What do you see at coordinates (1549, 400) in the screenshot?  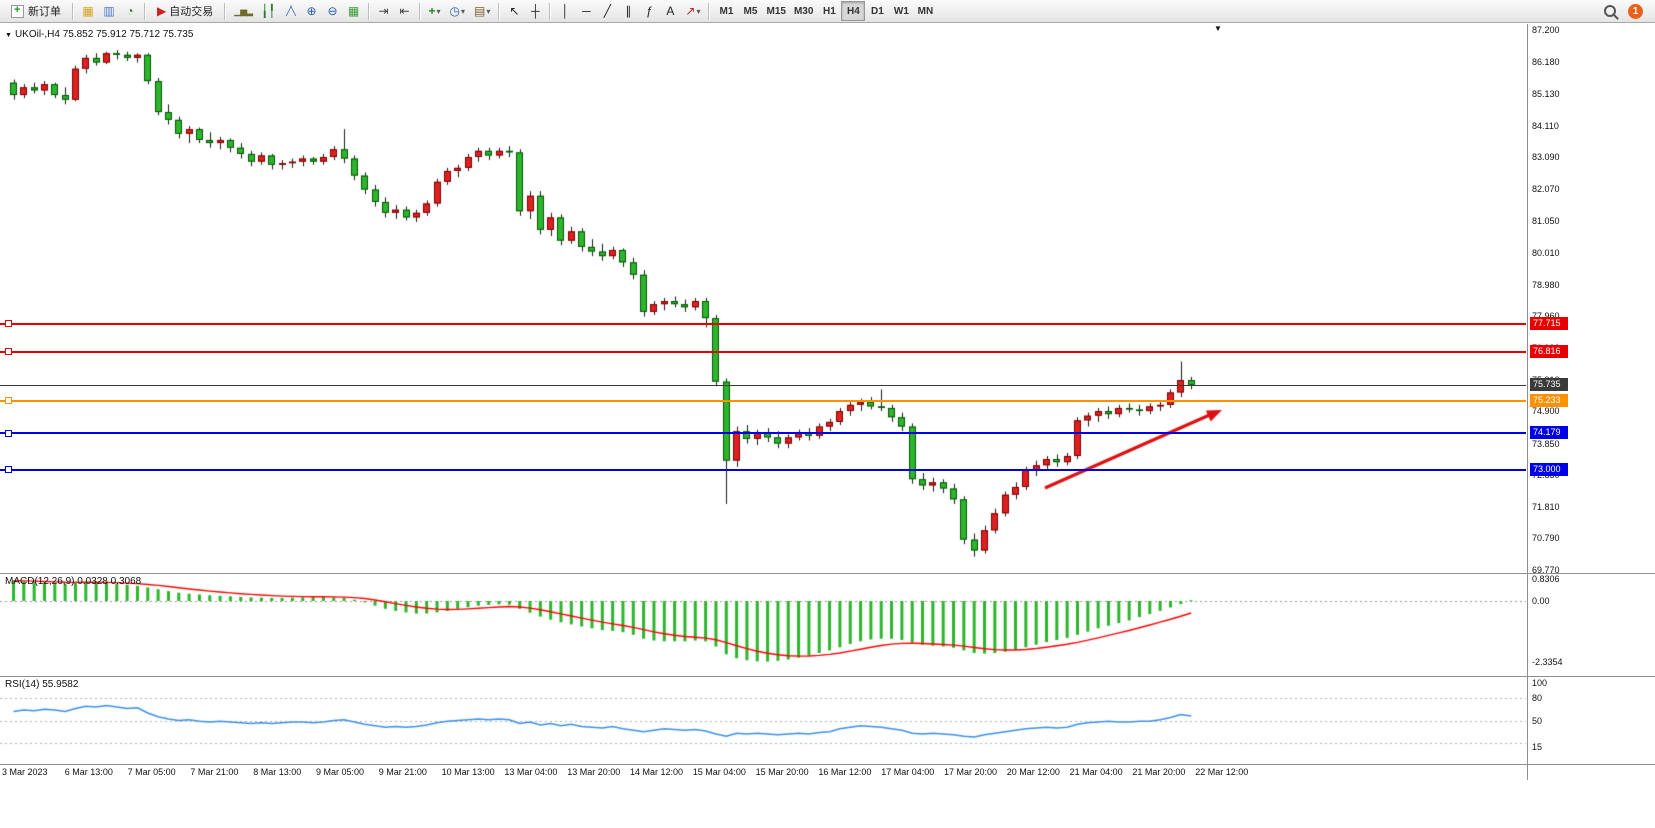 I see `price-badge-75.233: 75.233` at bounding box center [1549, 400].